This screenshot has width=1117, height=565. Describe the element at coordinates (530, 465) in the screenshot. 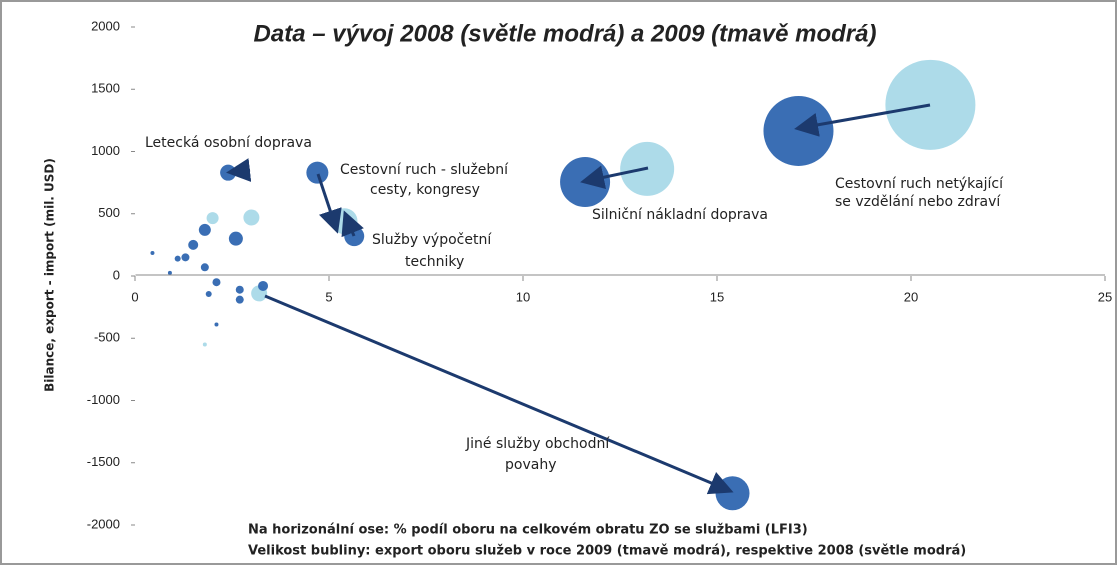

I see `annotation: povahy` at that location.